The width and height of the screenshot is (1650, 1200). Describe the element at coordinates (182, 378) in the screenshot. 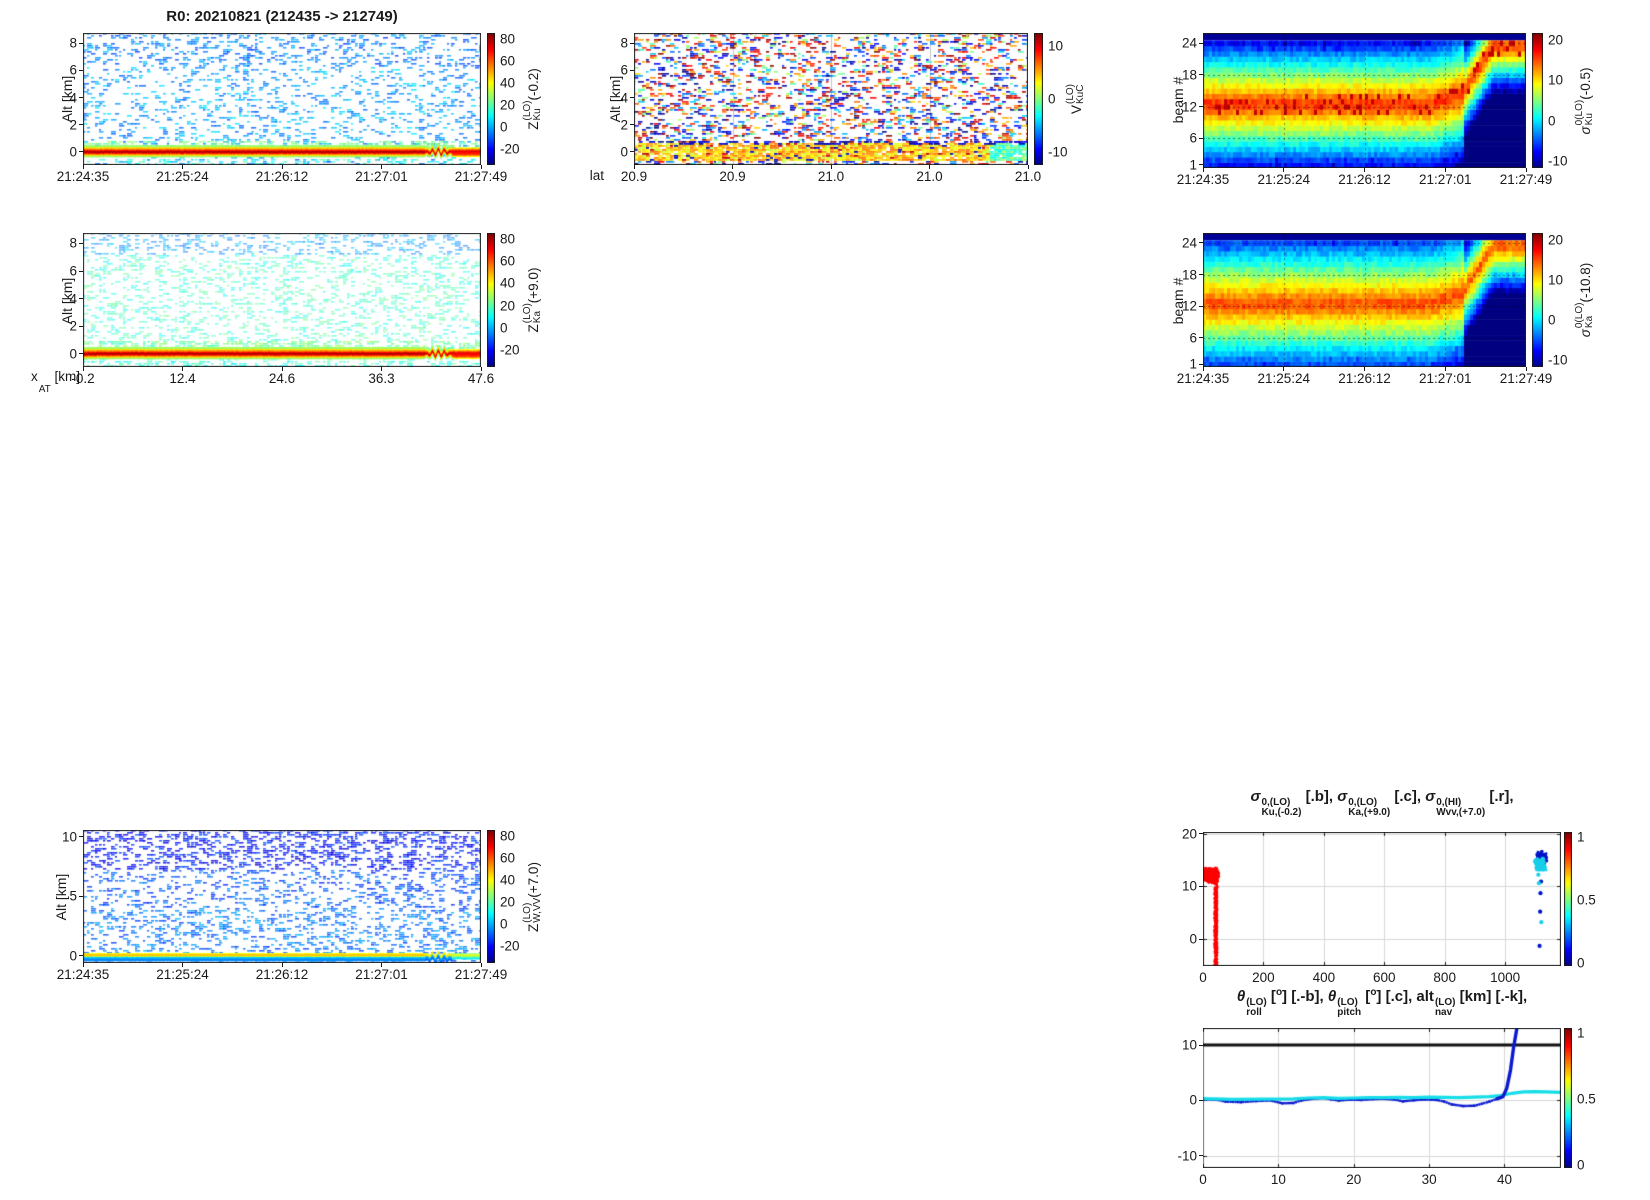

I see `x-tick-label: 12.4` at that location.